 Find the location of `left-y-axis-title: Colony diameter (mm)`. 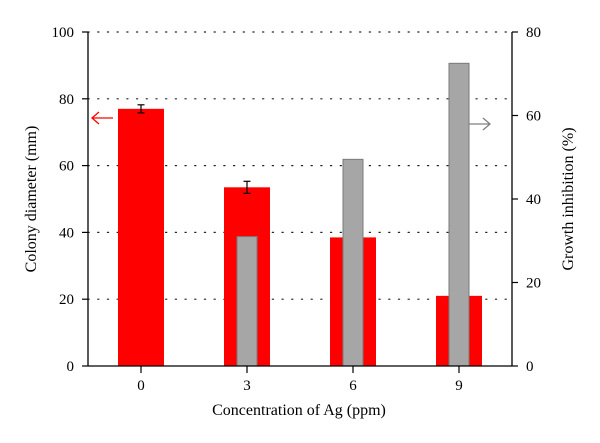

left-y-axis-title: Colony diameter (mm) is located at coordinates (31, 199).